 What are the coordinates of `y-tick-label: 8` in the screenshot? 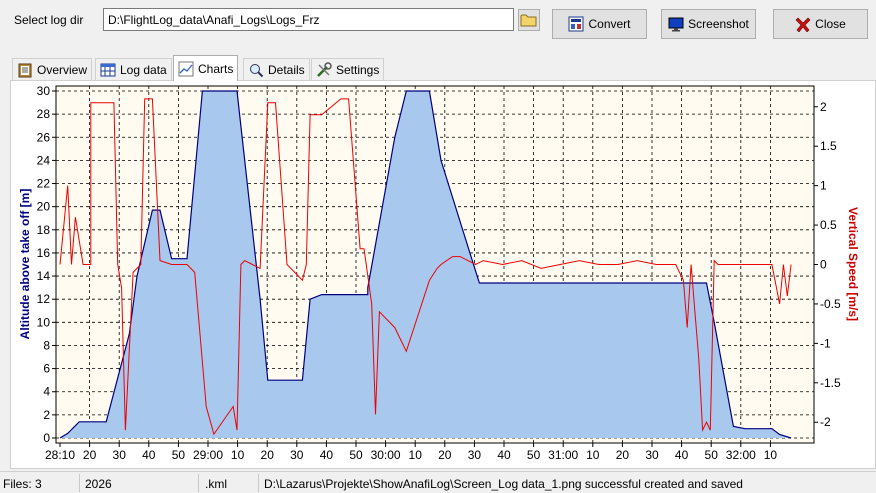 It's located at (46, 345).